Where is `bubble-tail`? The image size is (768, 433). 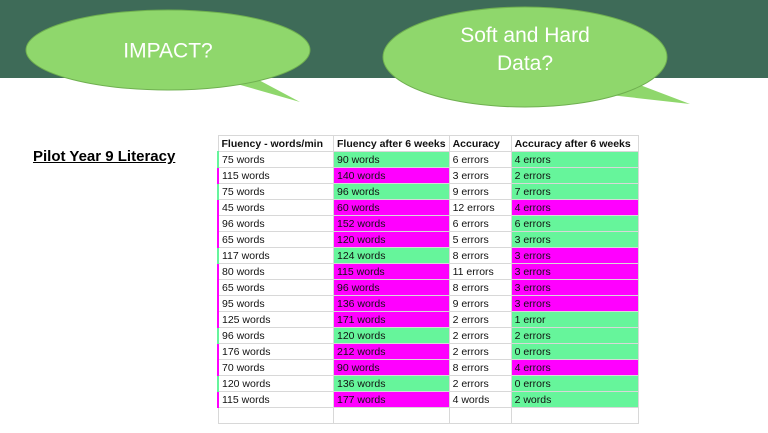 bubble-tail is located at coordinates (265, 90).